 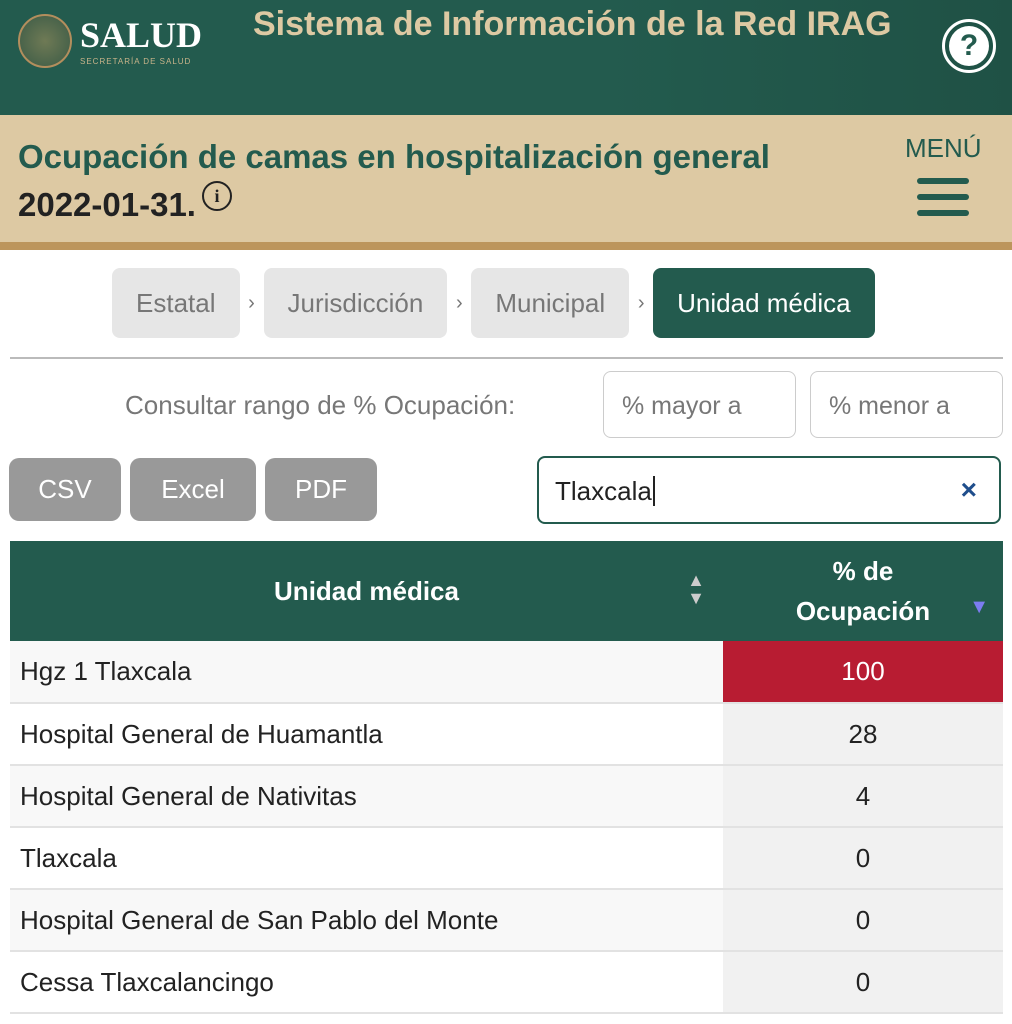 I want to click on unit-name: Hospital General de San Pablo del Monte, so click(x=366, y=920).